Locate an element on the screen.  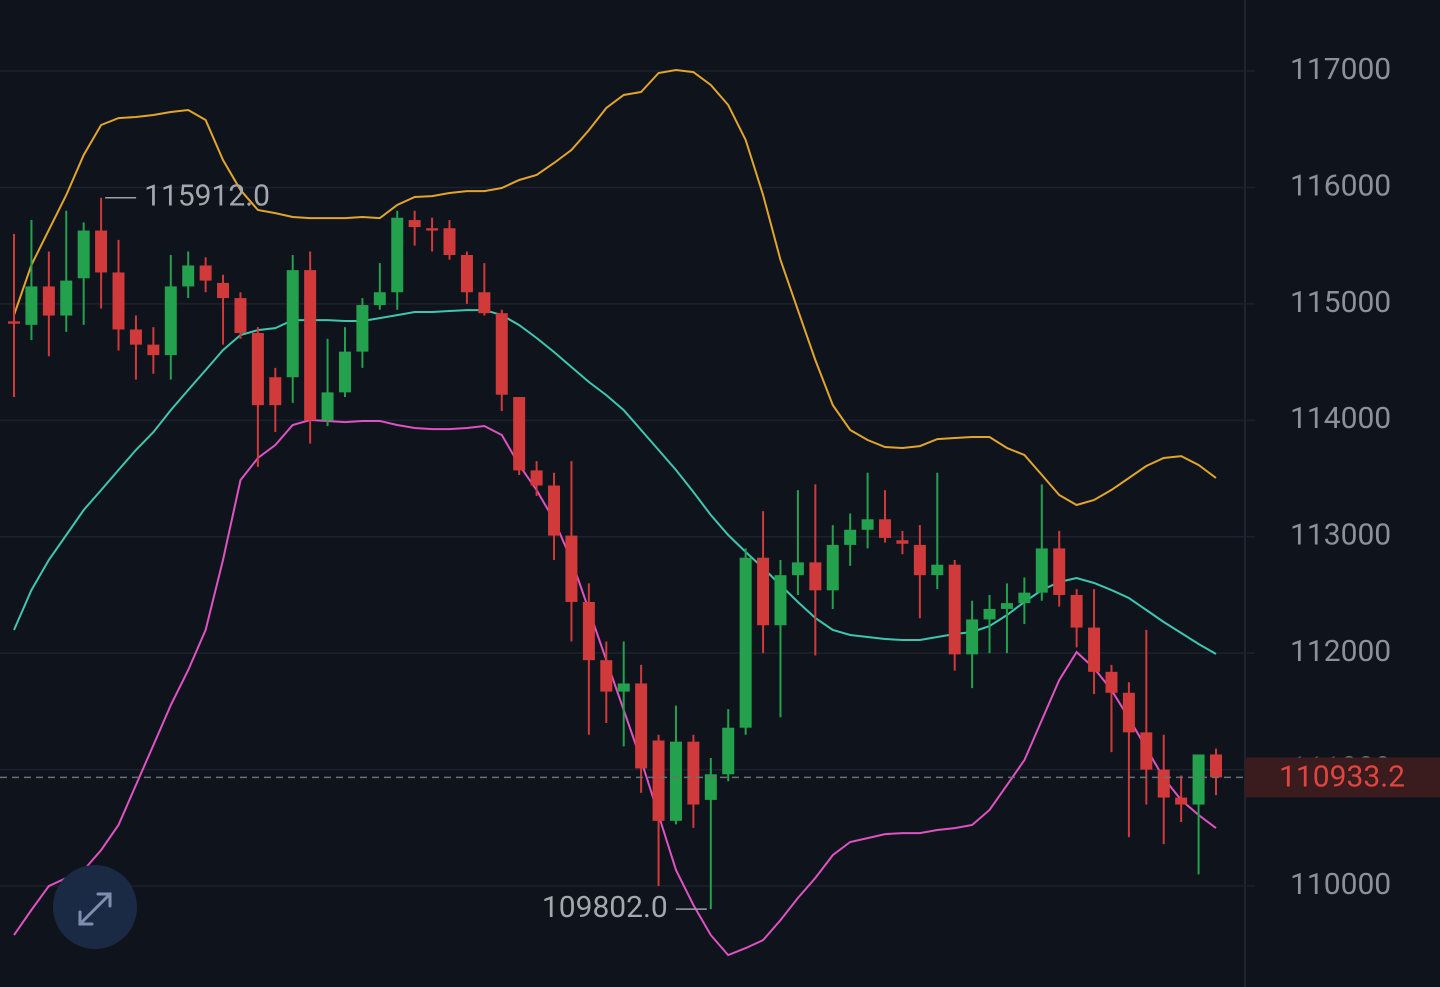
annotation-label: 109802.0 is located at coordinates (605, 907).